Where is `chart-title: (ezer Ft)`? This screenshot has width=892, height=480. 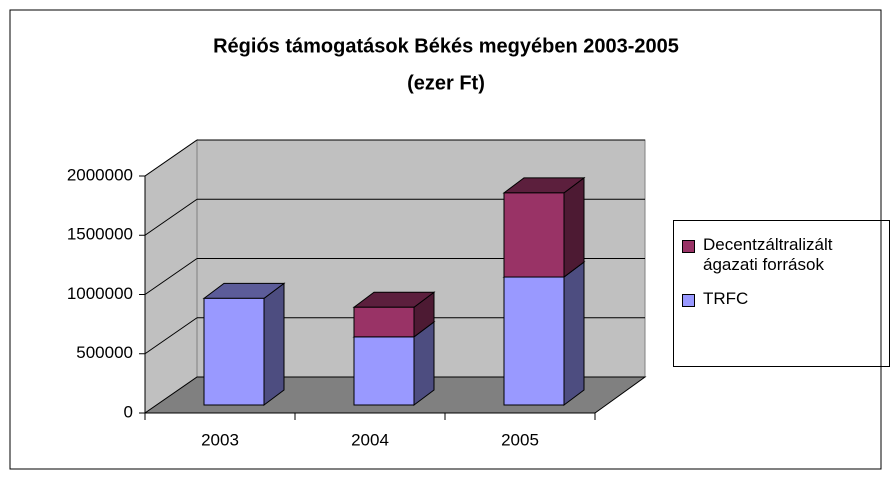 chart-title: (ezer Ft) is located at coordinates (446, 83).